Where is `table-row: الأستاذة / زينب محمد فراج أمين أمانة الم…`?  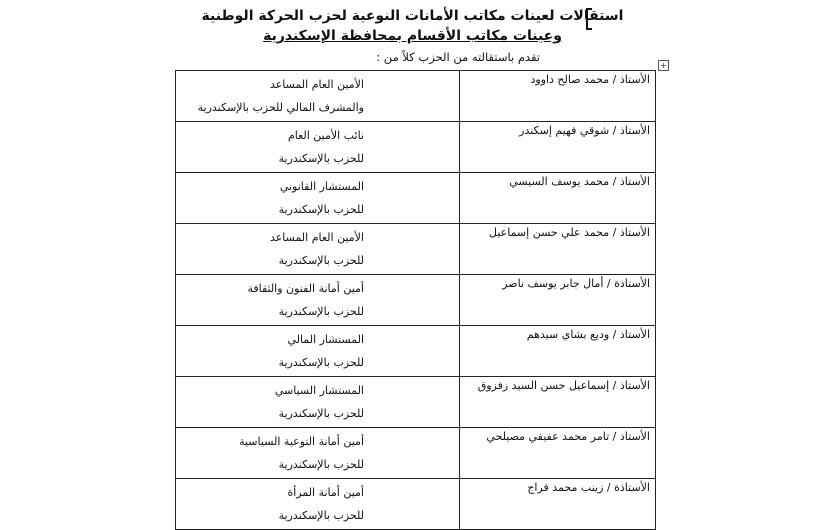
table-row: الأستاذة / زينب محمد فراج أمين أمانة الم… is located at coordinates (415, 504).